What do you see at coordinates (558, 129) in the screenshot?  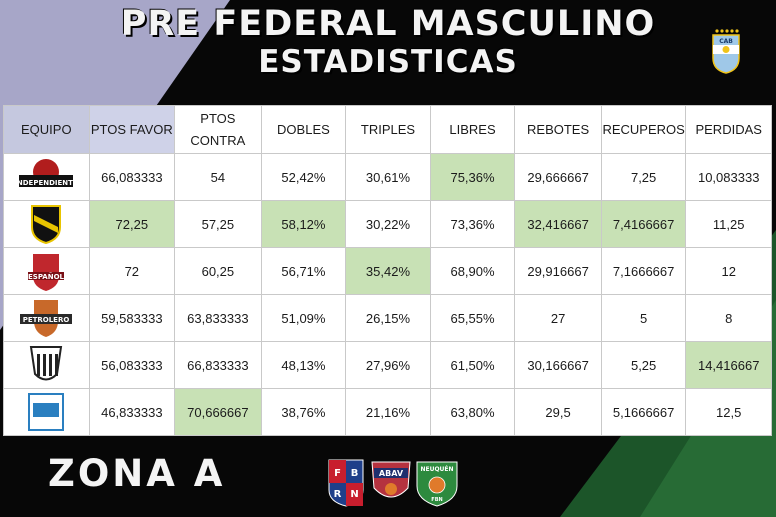 I see `col-header-rebotes: REBOTES` at bounding box center [558, 129].